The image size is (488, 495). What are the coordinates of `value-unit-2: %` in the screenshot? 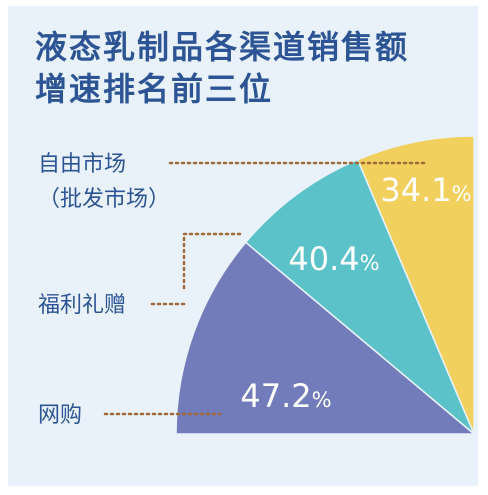 It's located at (370, 263).